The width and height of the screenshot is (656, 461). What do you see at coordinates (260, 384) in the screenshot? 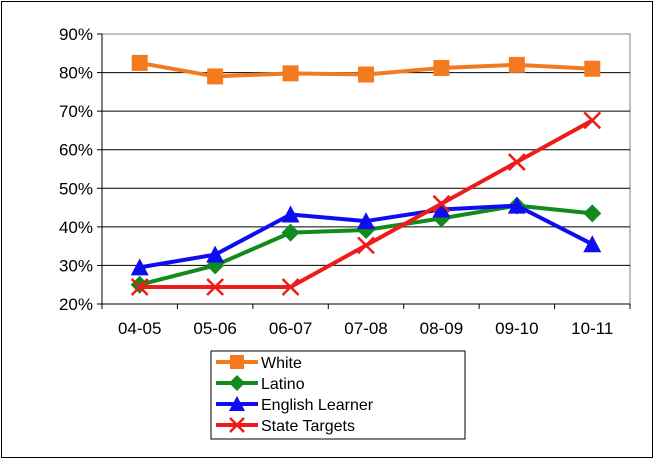
I see `legend-item: Latino` at bounding box center [260, 384].